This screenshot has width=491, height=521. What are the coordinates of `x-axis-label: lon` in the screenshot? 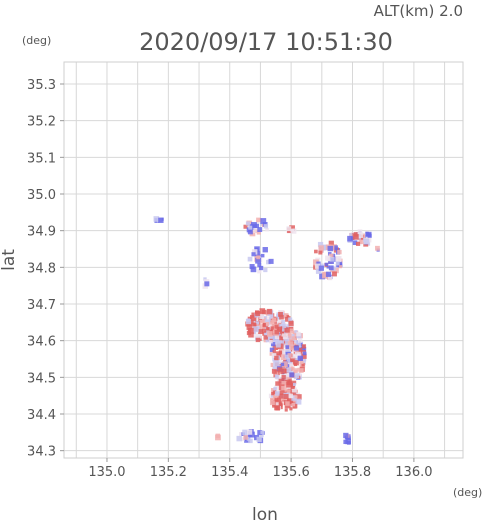 It's located at (265, 513).